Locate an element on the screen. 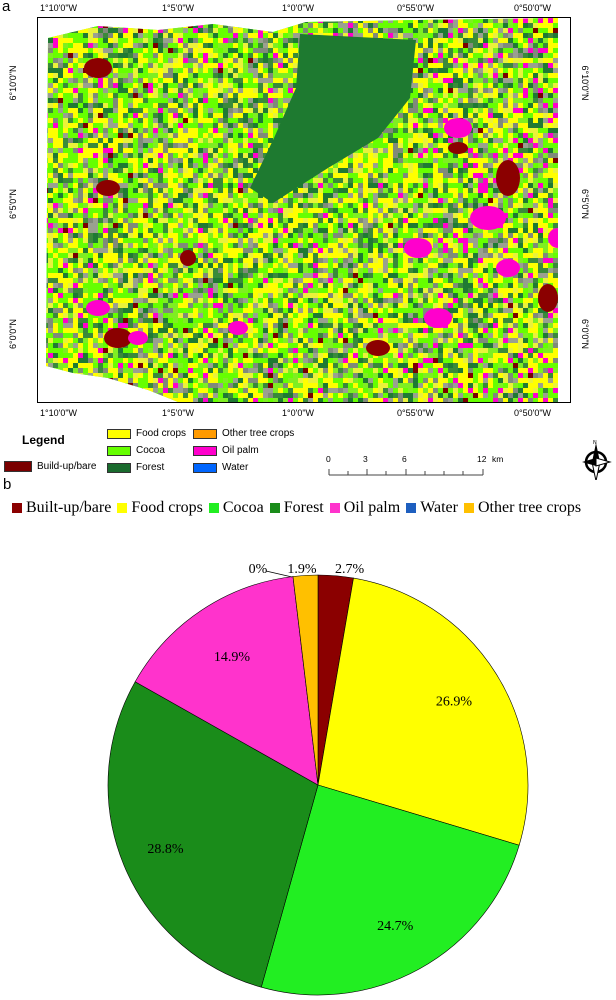 The image size is (616, 1000). north-arrow-icon: N is located at coordinates (596, 462).